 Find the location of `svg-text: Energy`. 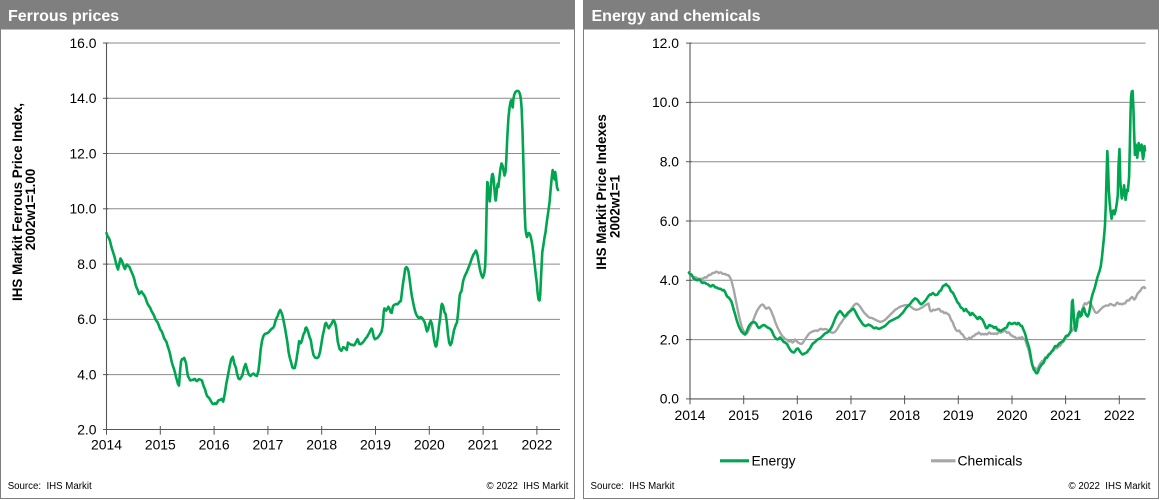

svg-text: Energy is located at coordinates (774, 460).